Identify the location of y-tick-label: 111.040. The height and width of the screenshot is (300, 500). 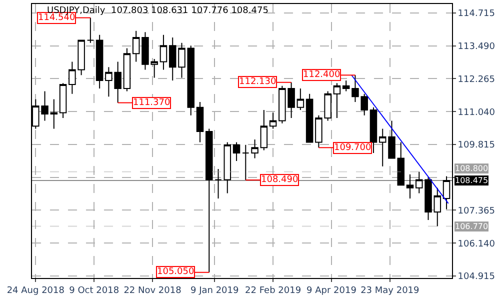
(477, 113).